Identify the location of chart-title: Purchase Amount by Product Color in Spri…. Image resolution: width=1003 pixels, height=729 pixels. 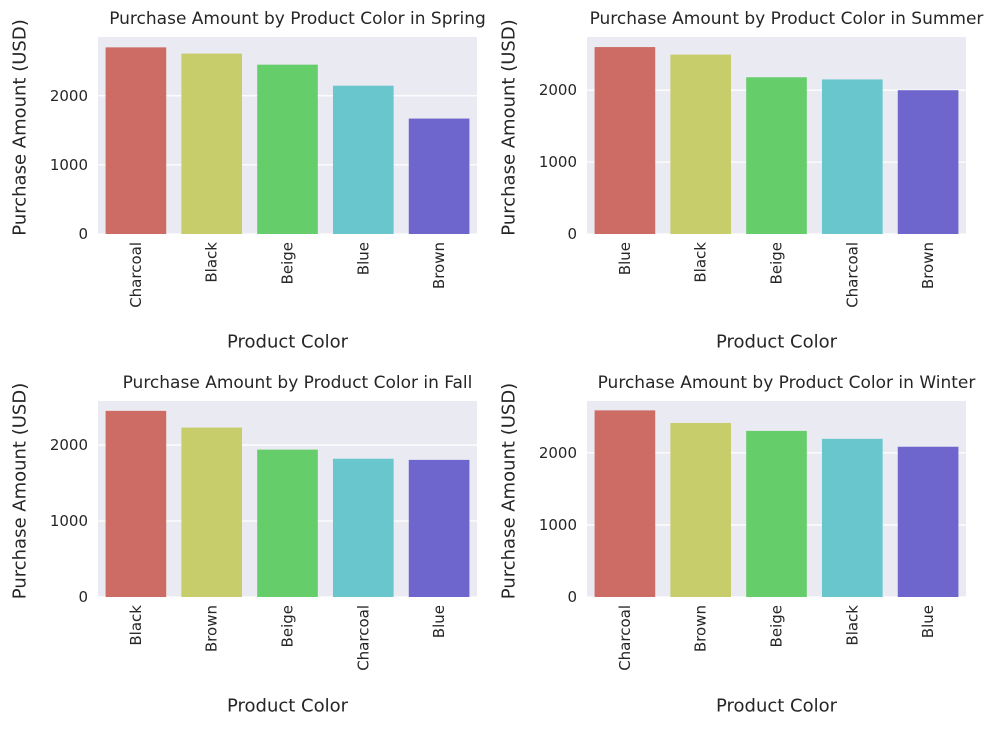
(297, 19).